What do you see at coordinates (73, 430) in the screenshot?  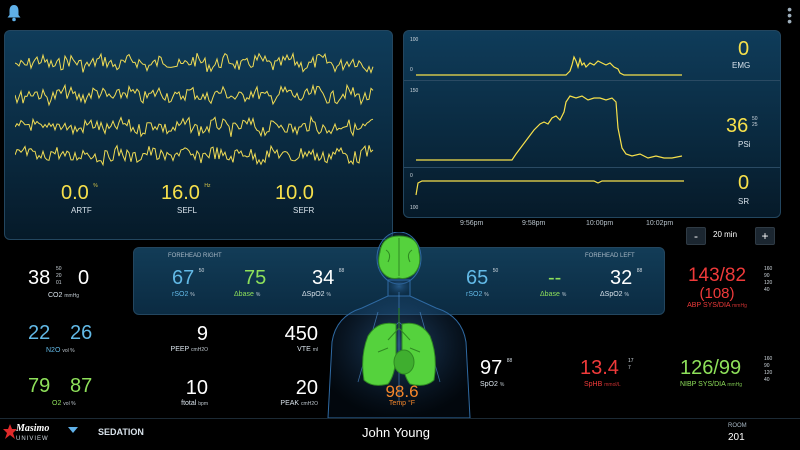 I see `mode-dropdown-icon` at bounding box center [73, 430].